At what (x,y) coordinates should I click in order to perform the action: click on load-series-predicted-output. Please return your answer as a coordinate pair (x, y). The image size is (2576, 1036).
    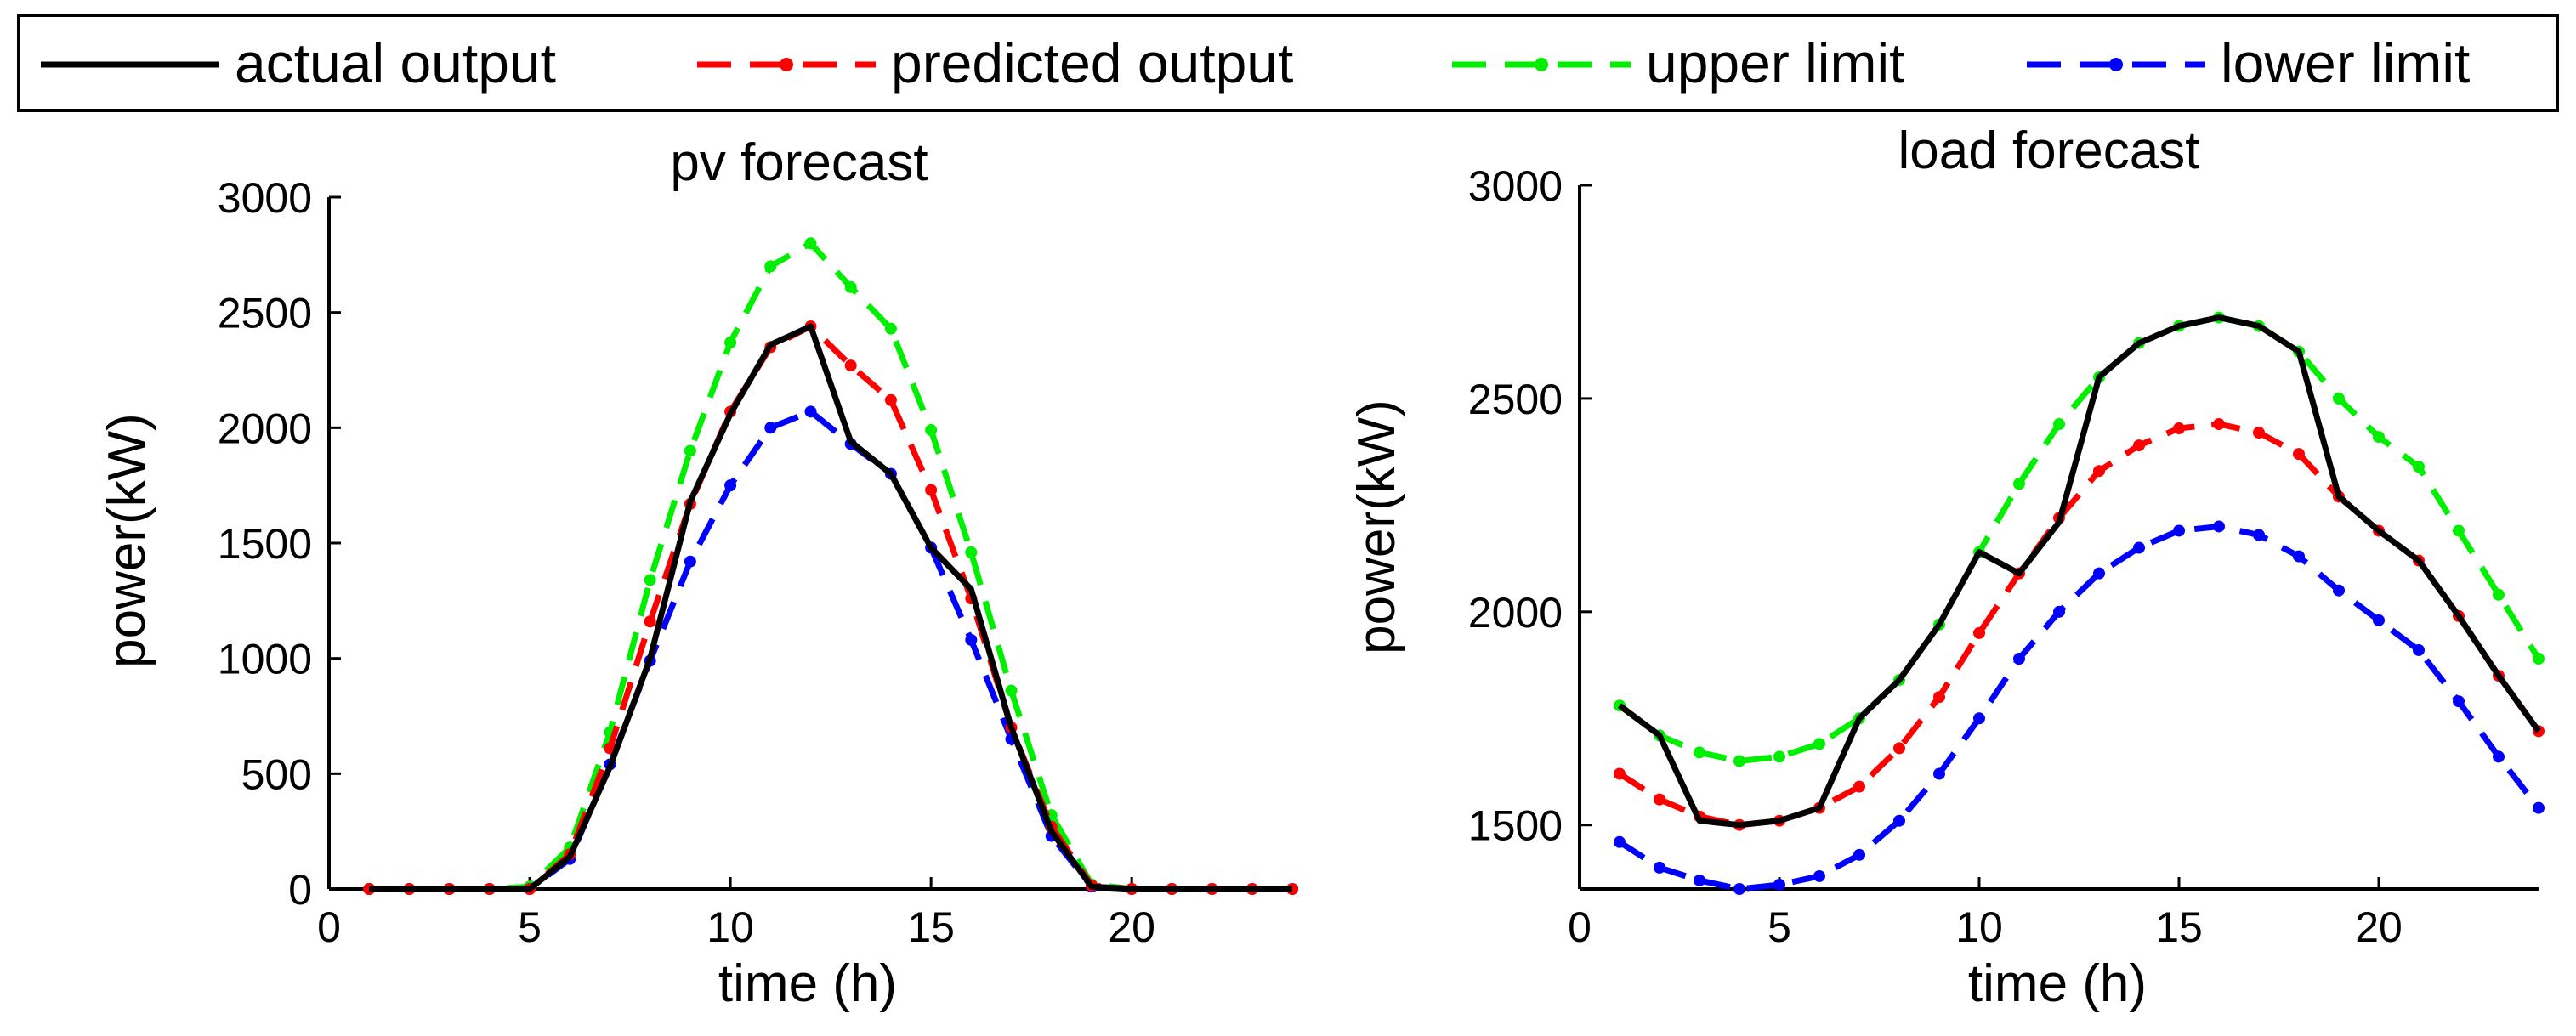
    Looking at the image, I should click on (2079, 625).